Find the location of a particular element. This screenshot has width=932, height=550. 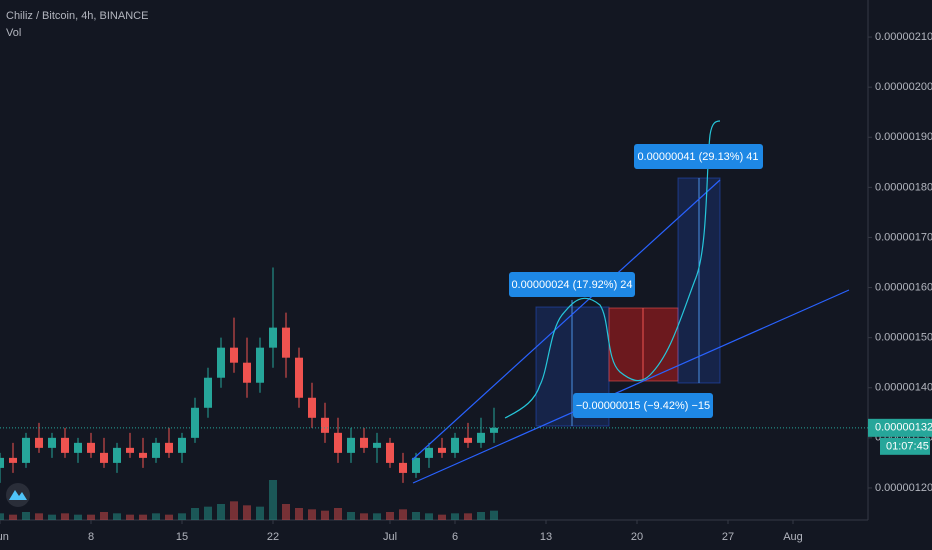

logo-mark is located at coordinates (18, 495).